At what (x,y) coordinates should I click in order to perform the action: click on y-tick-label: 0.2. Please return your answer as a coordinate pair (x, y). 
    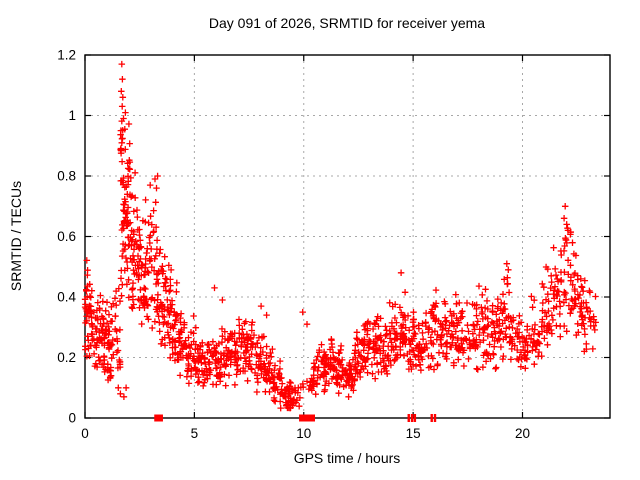
    Looking at the image, I should click on (66, 357).